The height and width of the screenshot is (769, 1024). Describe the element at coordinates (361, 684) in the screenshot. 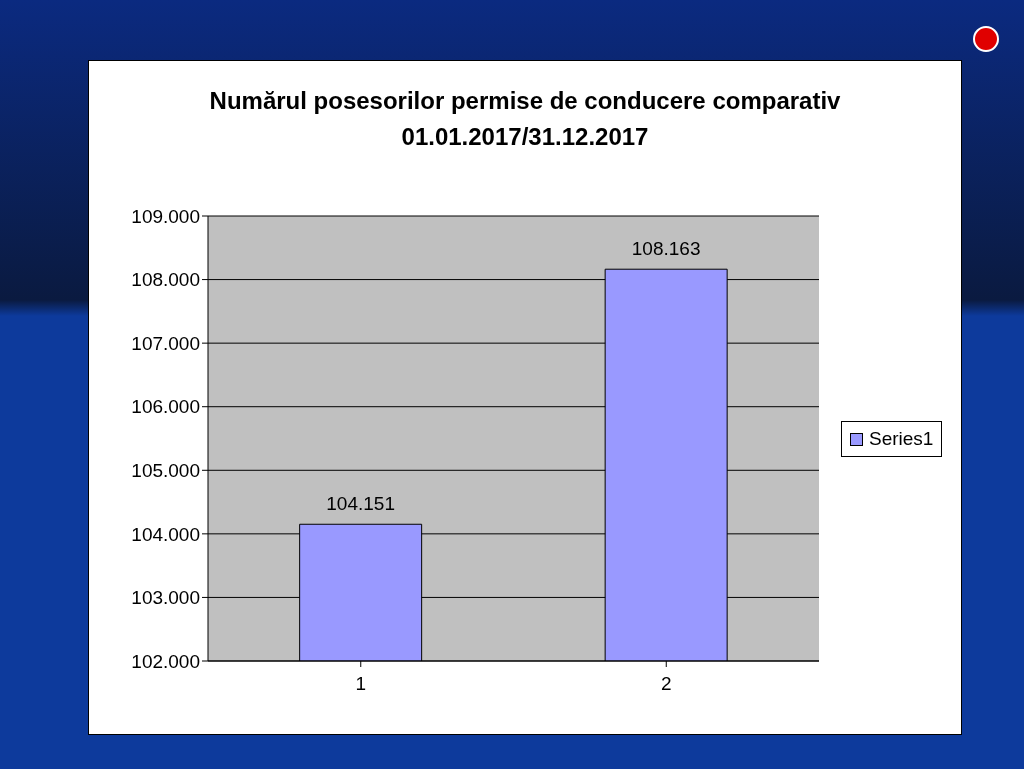

I see `x-tick-label: 1` at that location.